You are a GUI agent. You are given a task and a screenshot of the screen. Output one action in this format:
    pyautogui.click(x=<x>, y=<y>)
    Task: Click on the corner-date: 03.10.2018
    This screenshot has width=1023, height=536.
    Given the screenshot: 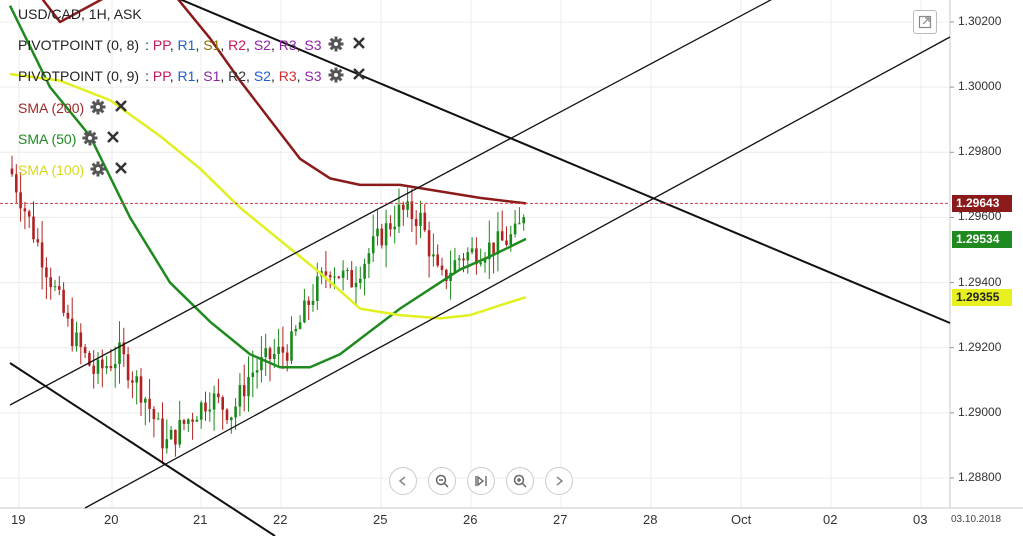 What is the action you would take?
    pyautogui.click(x=976, y=519)
    